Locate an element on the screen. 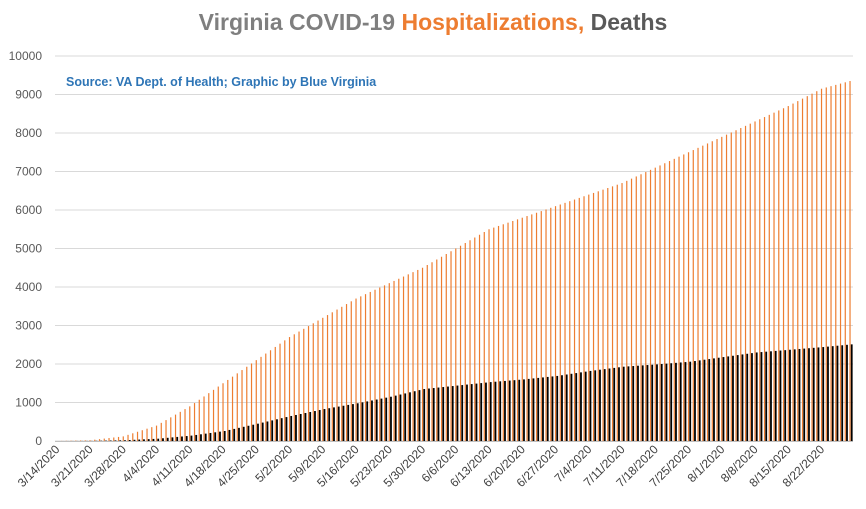 The width and height of the screenshot is (866, 509). y-tick-label: 9000 is located at coordinates (28, 95).